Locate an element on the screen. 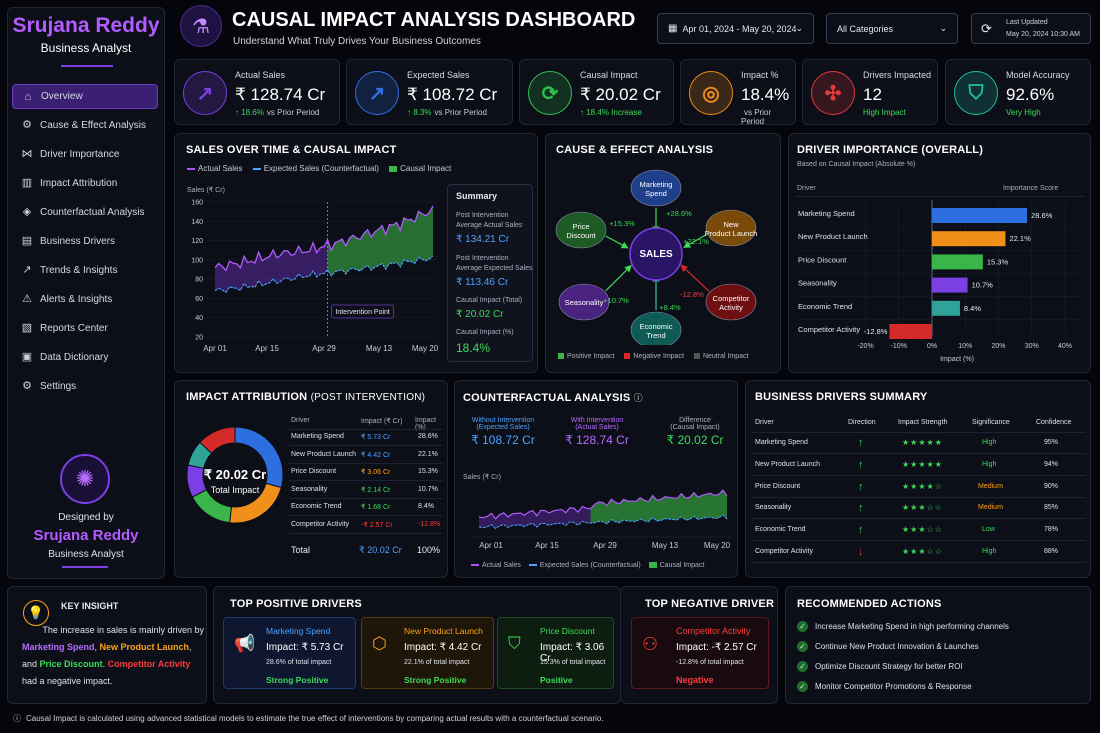  sidebar-item-driver-importance: ⋈ Driver Importance is located at coordinates (85, 154).